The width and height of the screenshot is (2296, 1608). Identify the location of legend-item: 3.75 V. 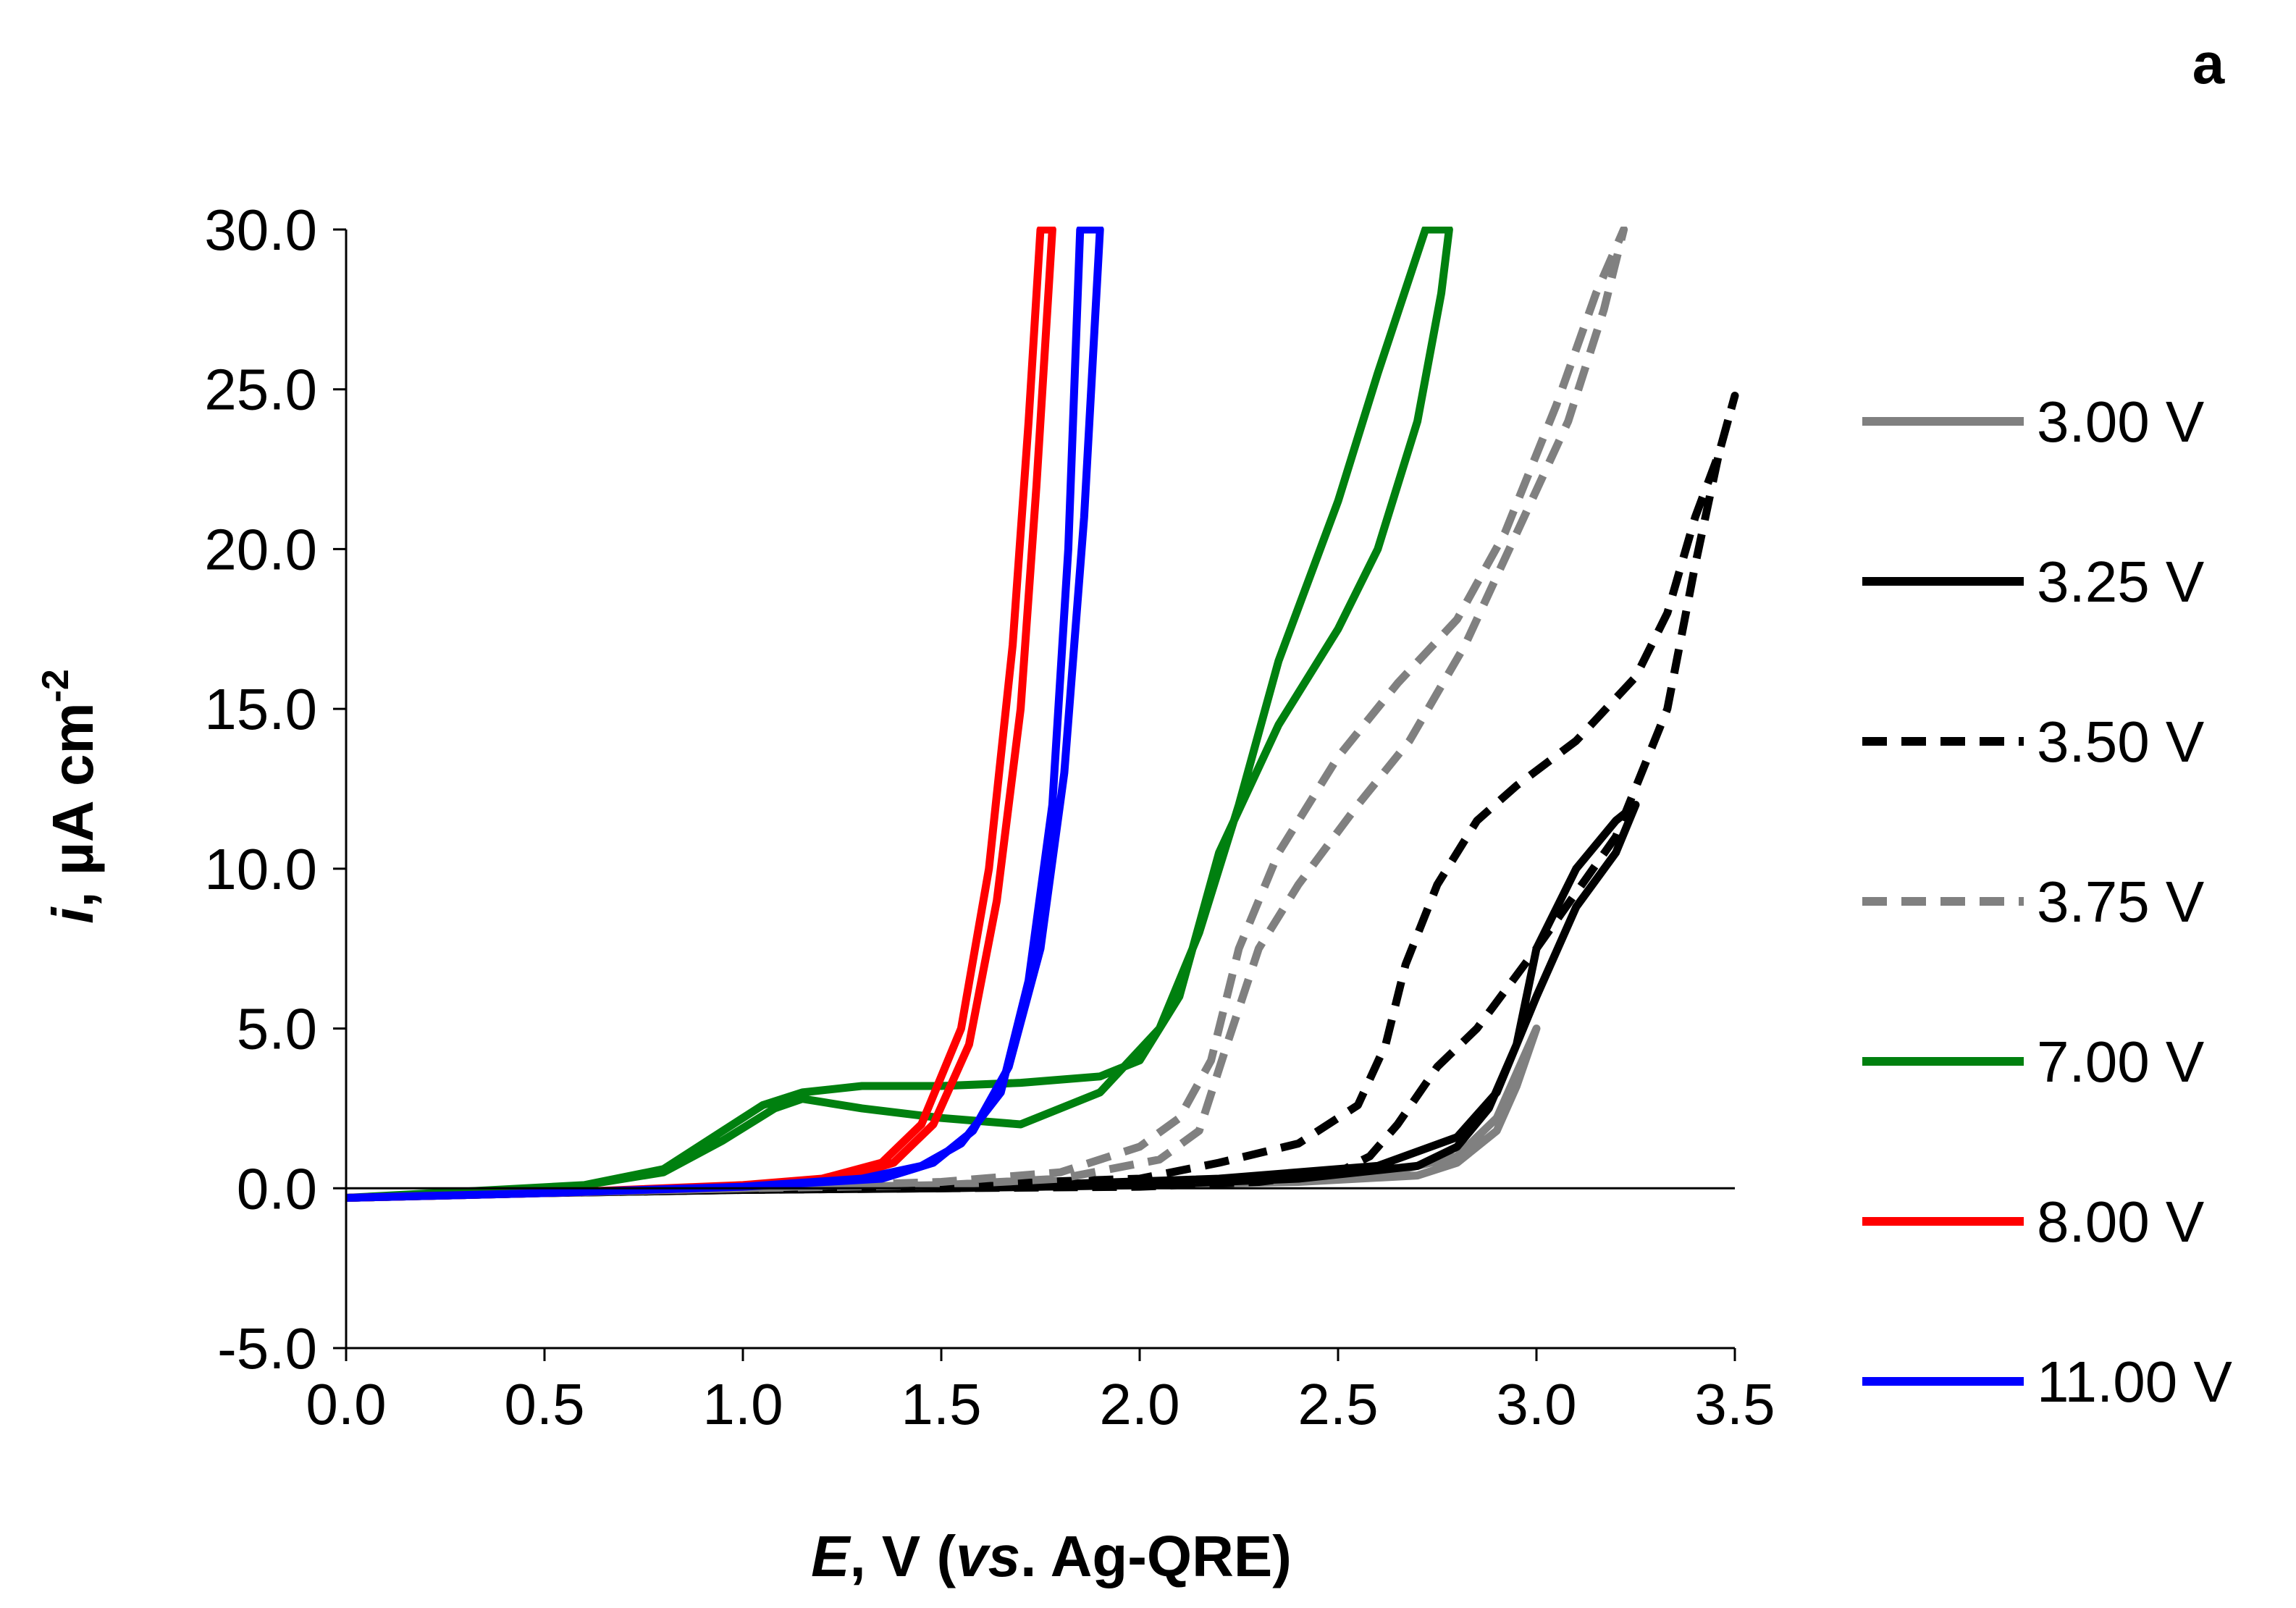
(2033, 902).